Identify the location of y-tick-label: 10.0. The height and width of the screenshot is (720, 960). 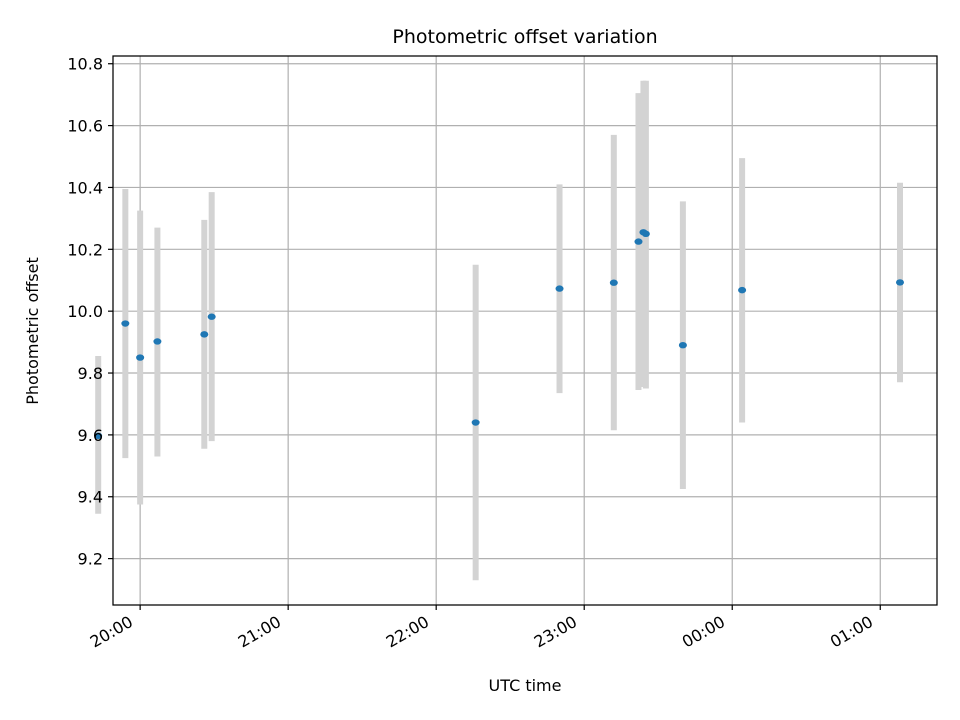
(85, 311).